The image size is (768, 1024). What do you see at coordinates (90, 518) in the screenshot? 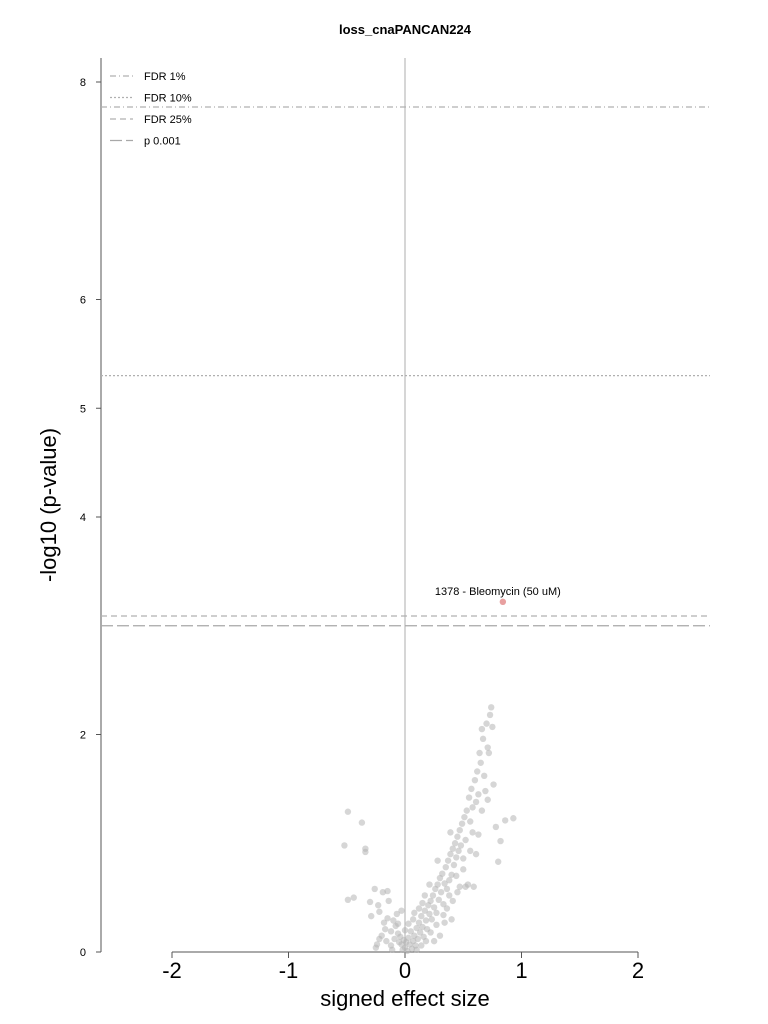
I see `y-ticks: 0 2 4 5 6 8` at bounding box center [90, 518].